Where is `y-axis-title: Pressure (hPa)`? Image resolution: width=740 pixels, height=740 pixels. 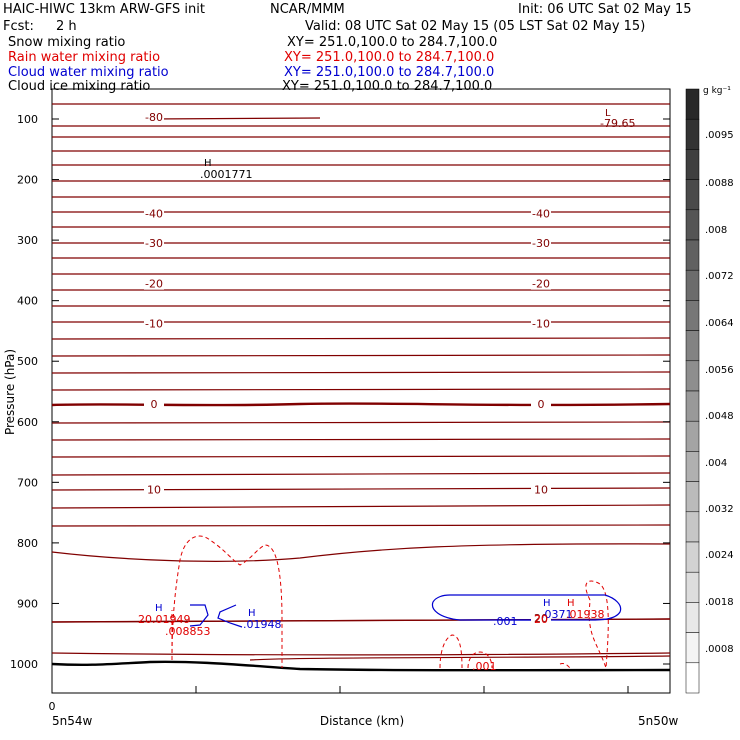 y-axis-title: Pressure (hPa) is located at coordinates (10, 392).